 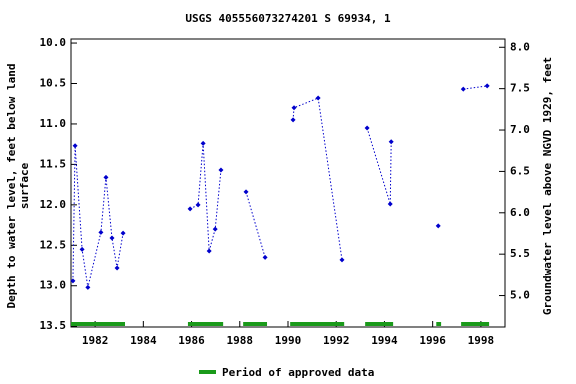 What do you see at coordinates (95, 340) in the screenshot?
I see `x-tick-label: 1982` at bounding box center [95, 340].